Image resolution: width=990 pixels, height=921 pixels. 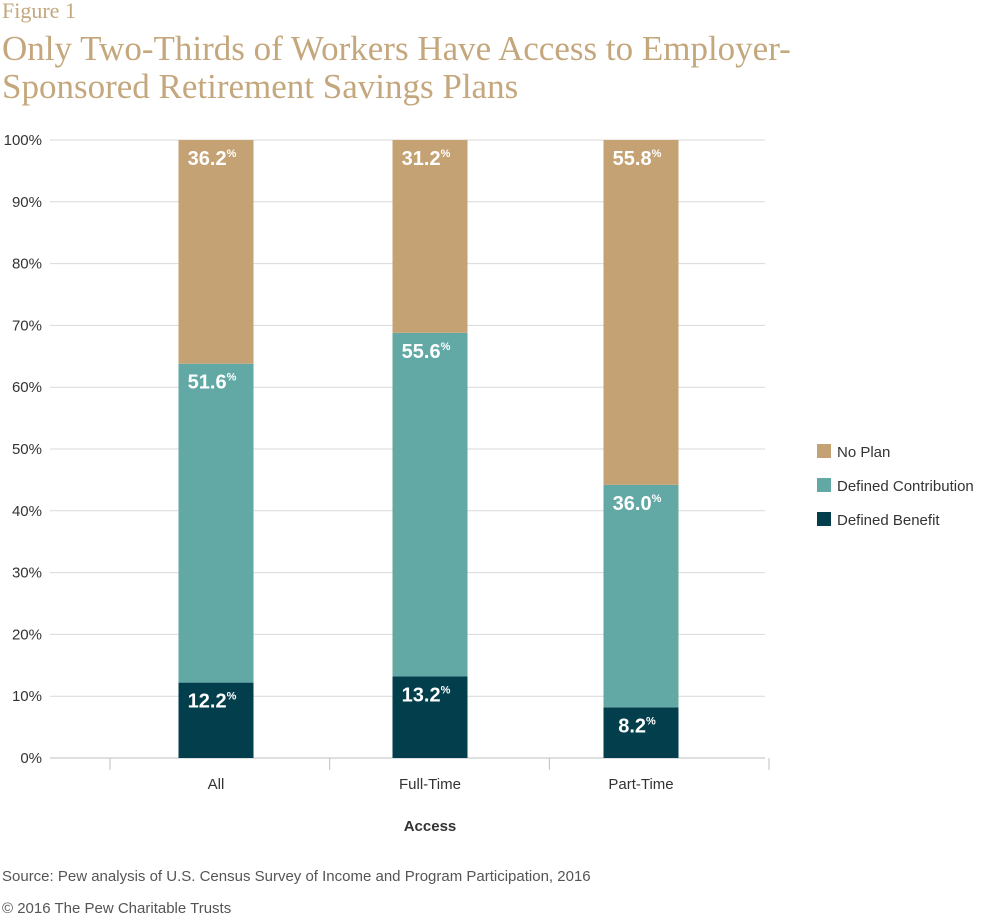 What do you see at coordinates (212, 383) in the screenshot?
I see `data-label: 51.6%` at bounding box center [212, 383].